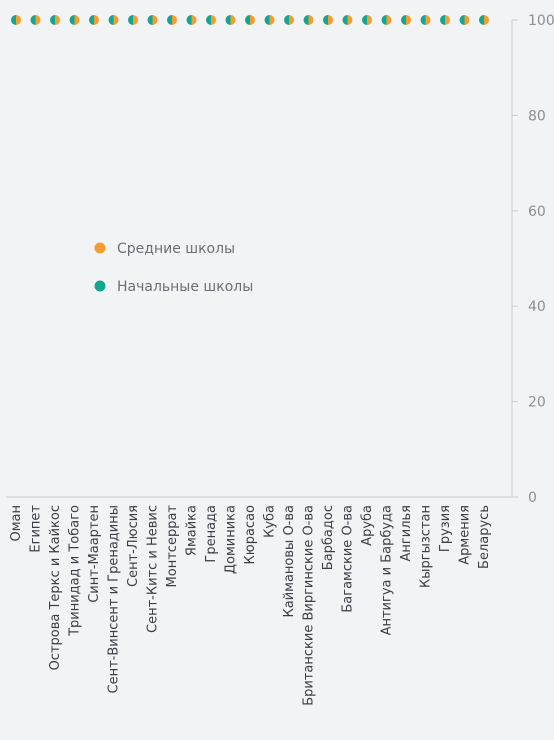  What do you see at coordinates (537, 212) in the screenshot?
I see `y-tick-label: 60` at bounding box center [537, 212].